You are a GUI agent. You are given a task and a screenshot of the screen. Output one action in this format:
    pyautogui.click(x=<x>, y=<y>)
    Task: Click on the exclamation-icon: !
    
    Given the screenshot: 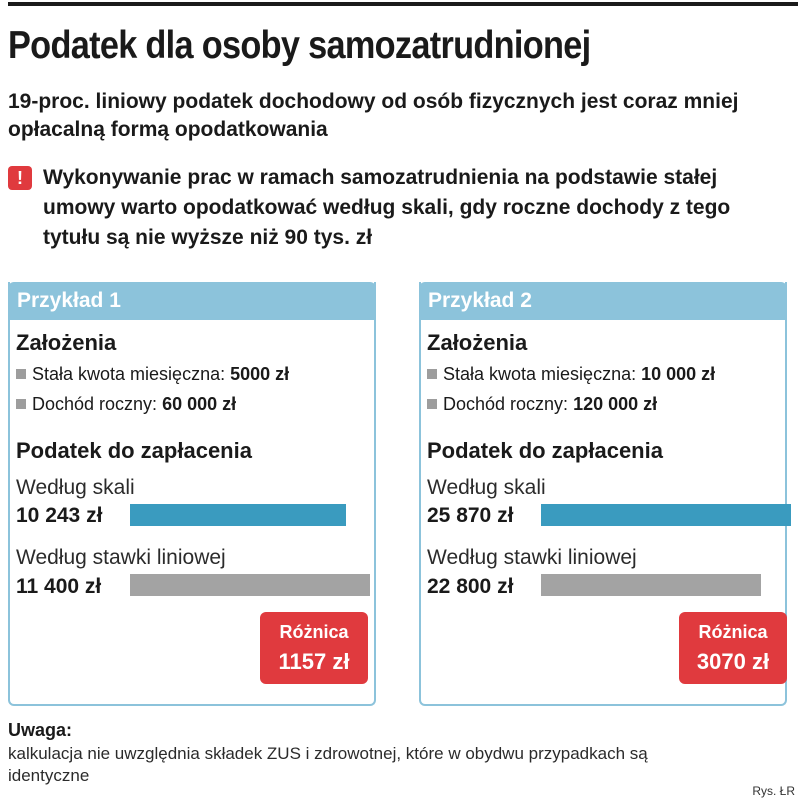 What is the action you would take?
    pyautogui.click(x=20, y=178)
    